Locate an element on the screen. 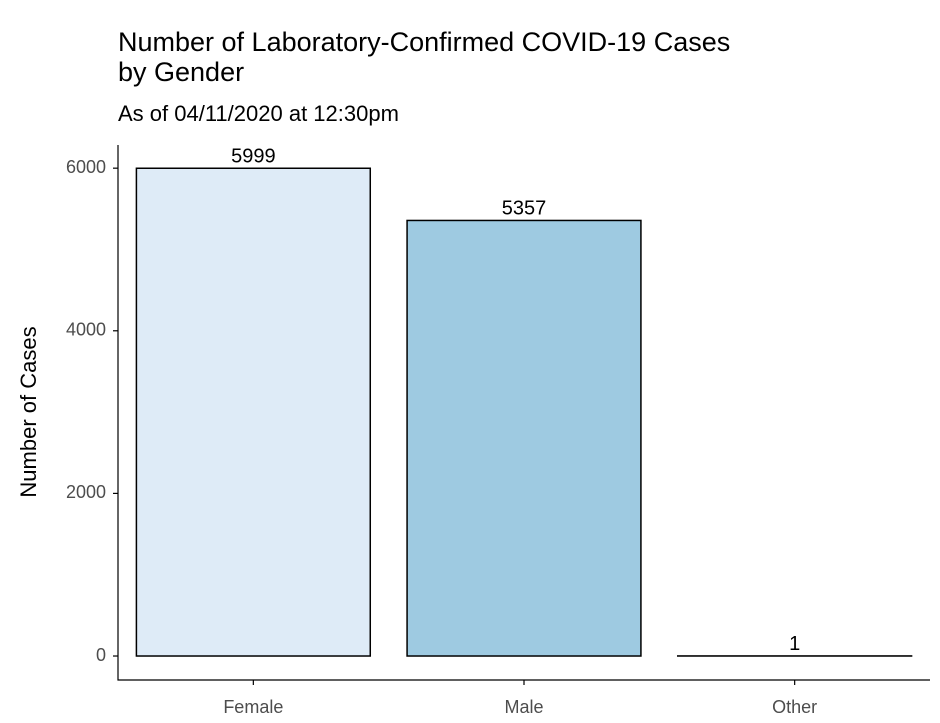 The height and width of the screenshot is (723, 940). y-tick-label: 0 is located at coordinates (101, 655).